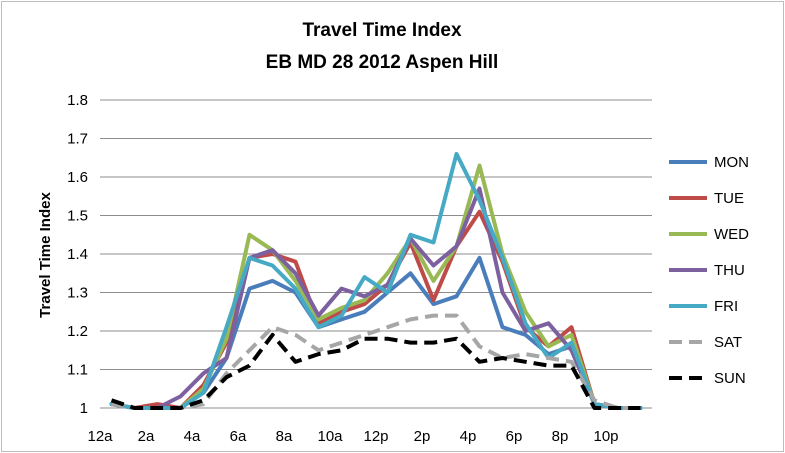  What do you see at coordinates (77, 216) in the screenshot?
I see `y-tick-label: 1.5` at bounding box center [77, 216].